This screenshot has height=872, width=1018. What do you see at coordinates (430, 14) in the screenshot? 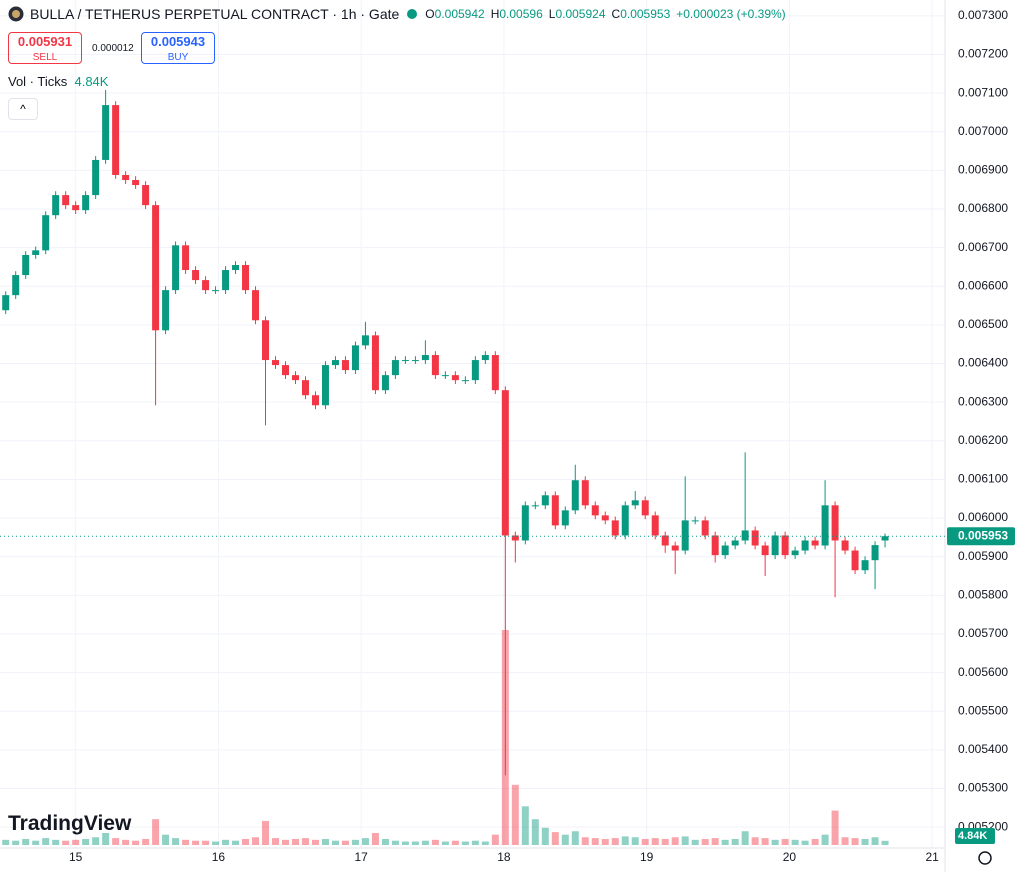
I see `ohlc-label: O` at bounding box center [430, 14].